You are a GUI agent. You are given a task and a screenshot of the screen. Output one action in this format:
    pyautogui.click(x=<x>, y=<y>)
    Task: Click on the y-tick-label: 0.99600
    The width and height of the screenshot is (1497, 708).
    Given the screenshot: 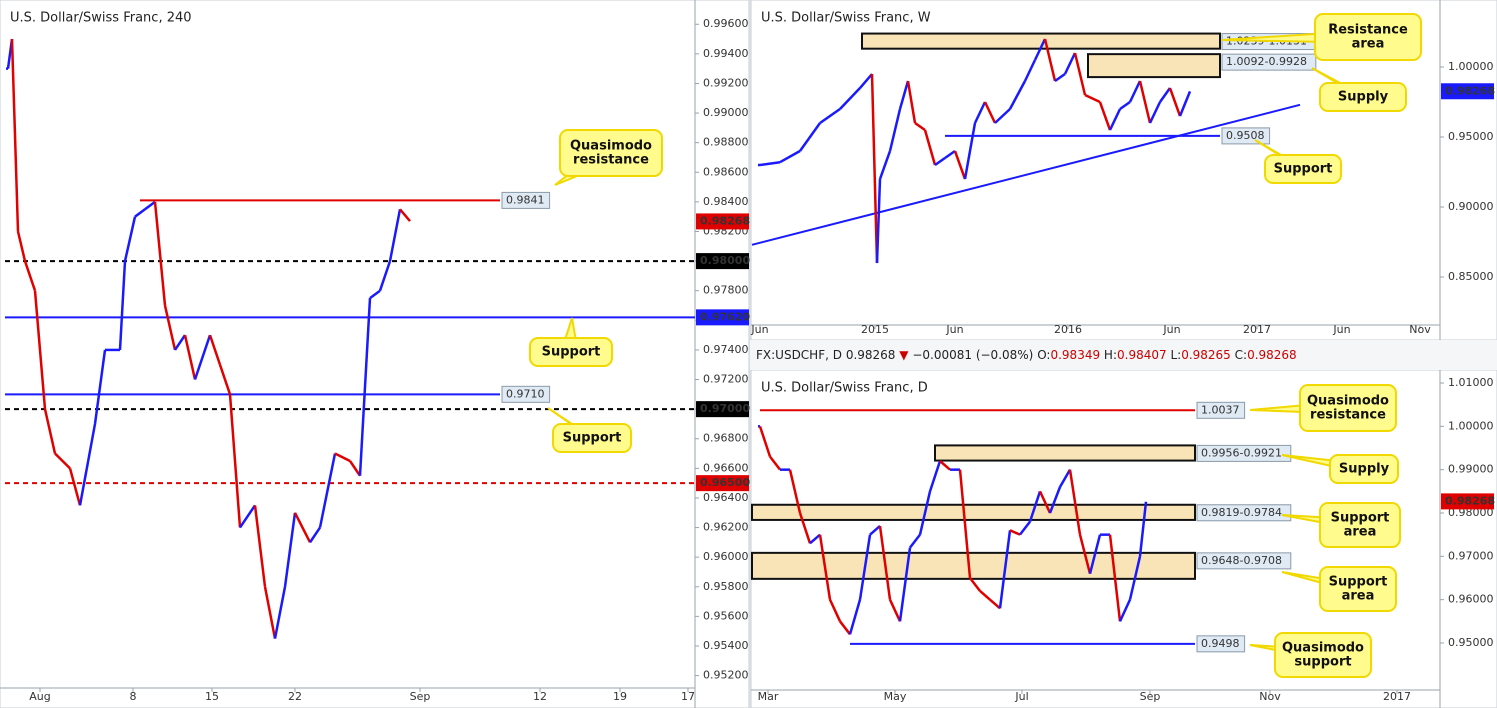 What is the action you would take?
    pyautogui.click(x=726, y=23)
    